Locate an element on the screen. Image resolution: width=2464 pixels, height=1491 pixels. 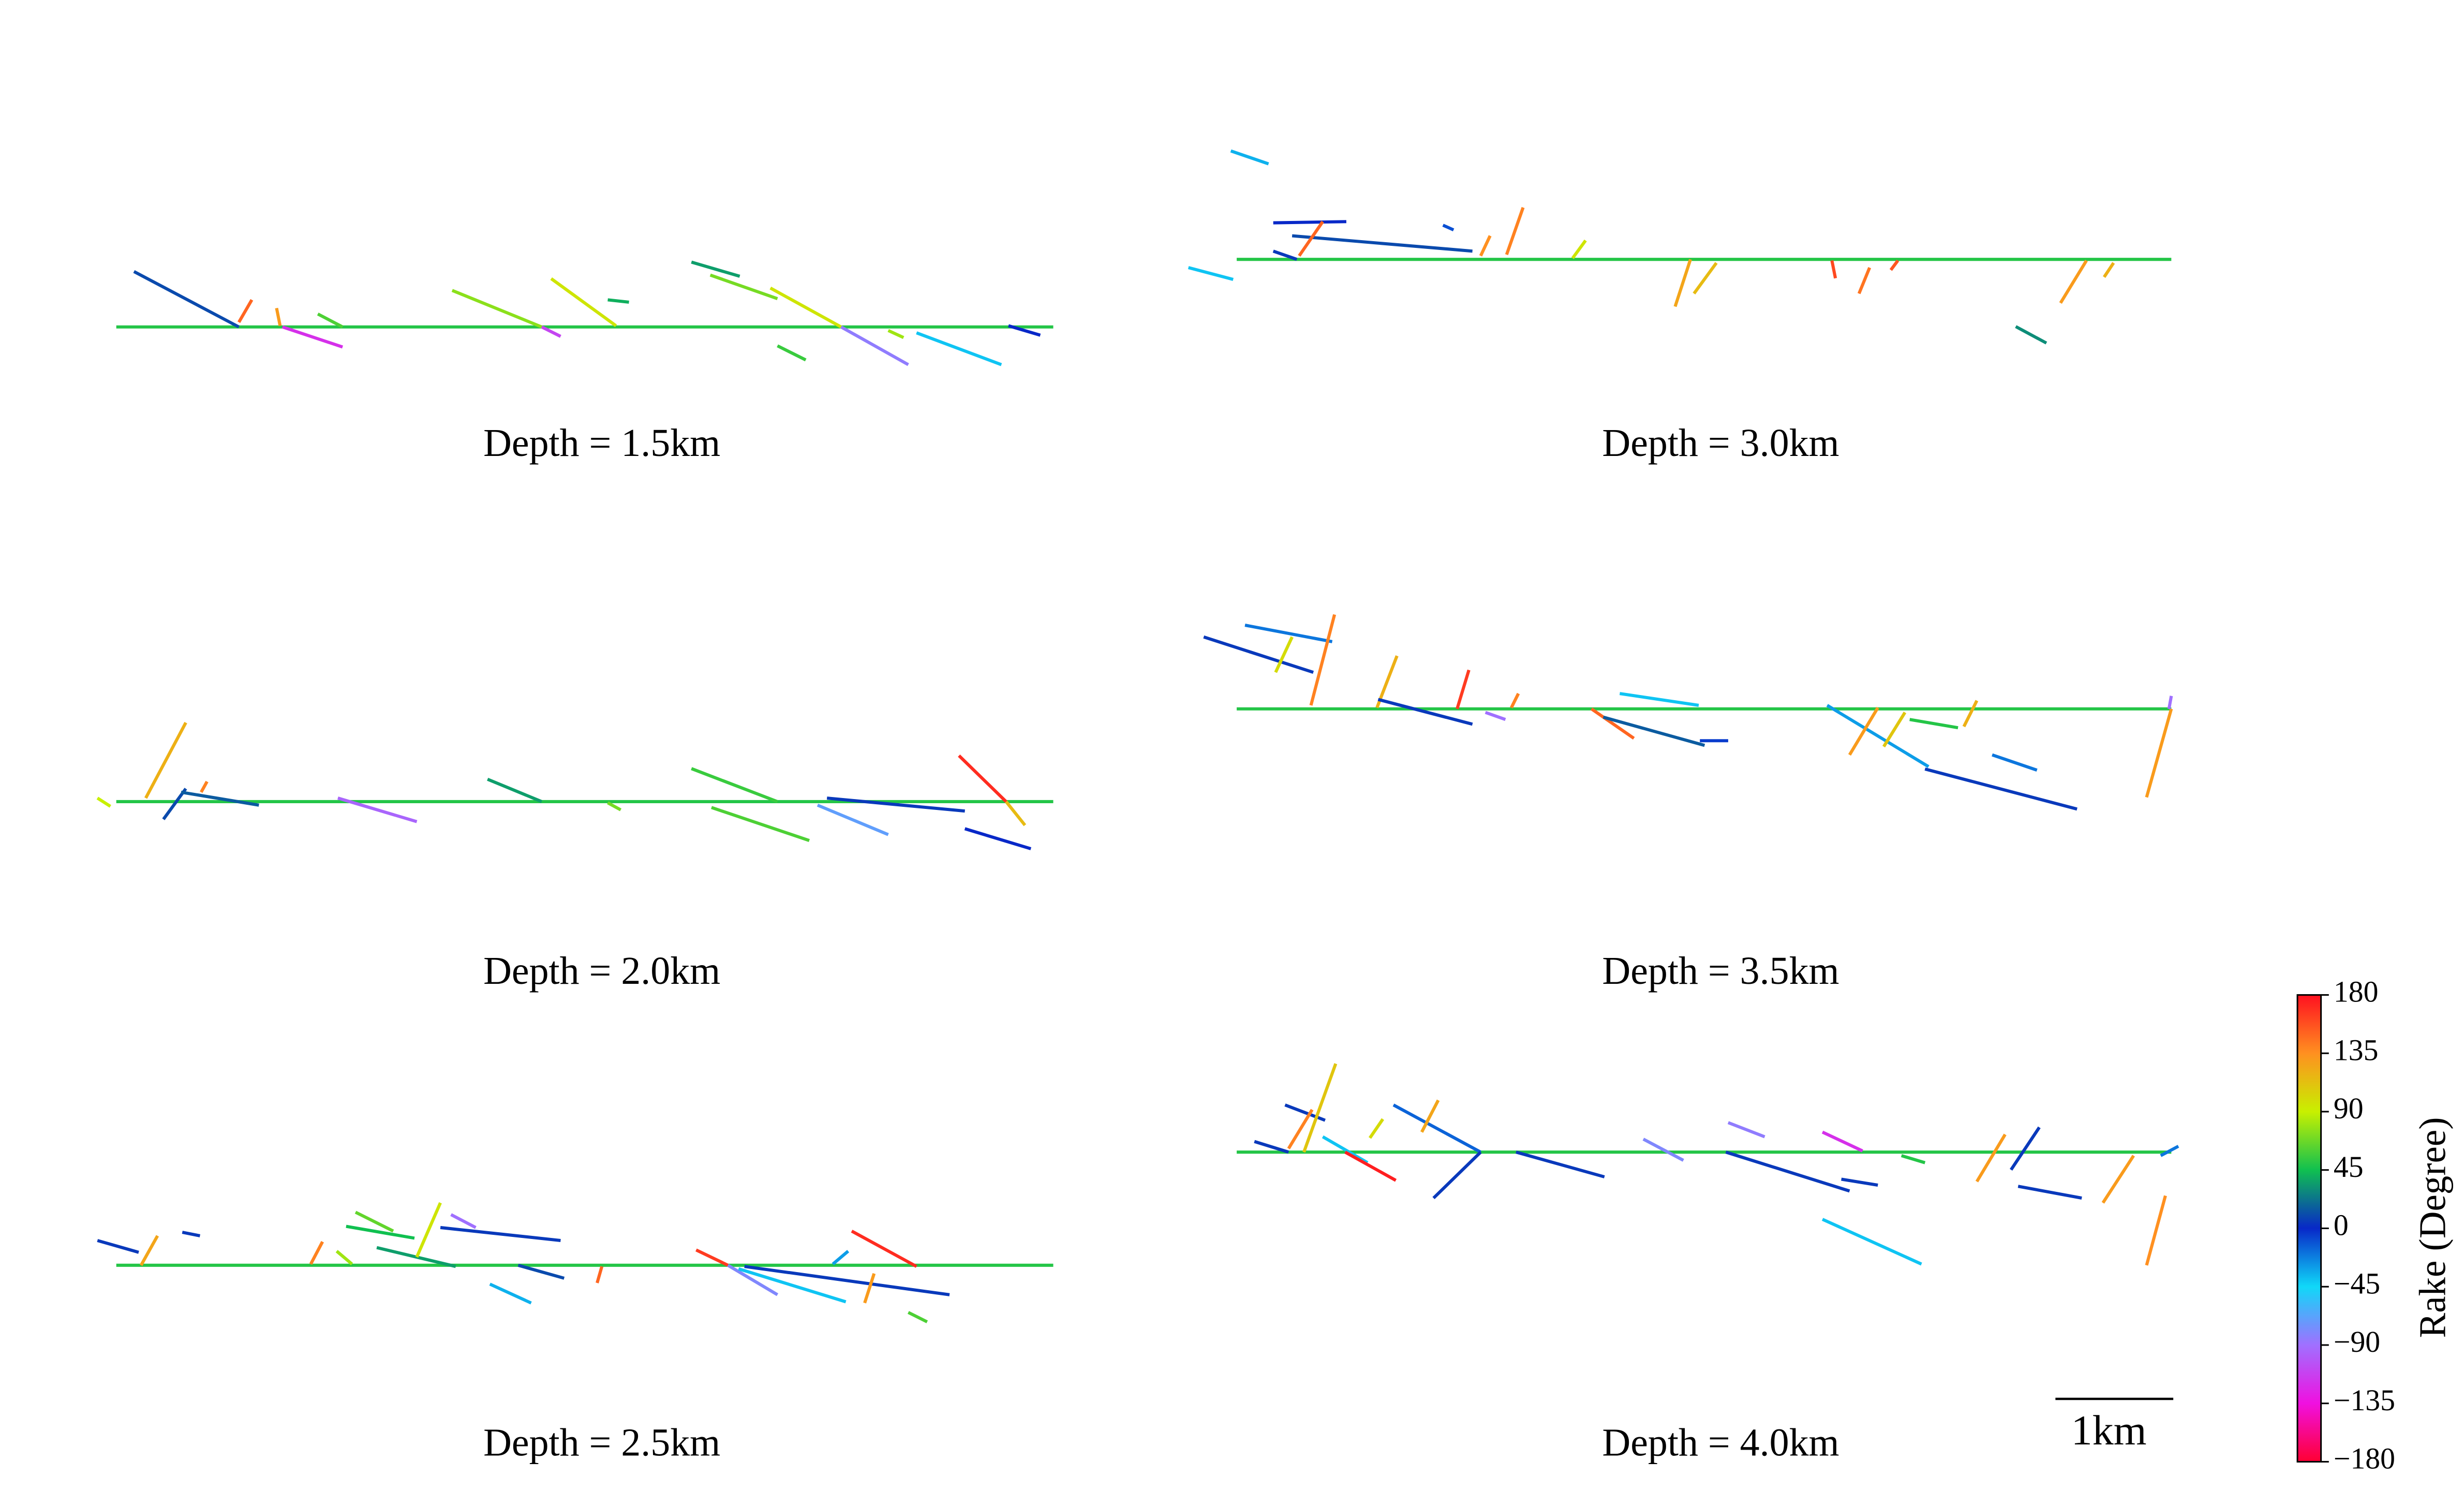
colorbar-tick-label: 45 is located at coordinates (2349, 1167).